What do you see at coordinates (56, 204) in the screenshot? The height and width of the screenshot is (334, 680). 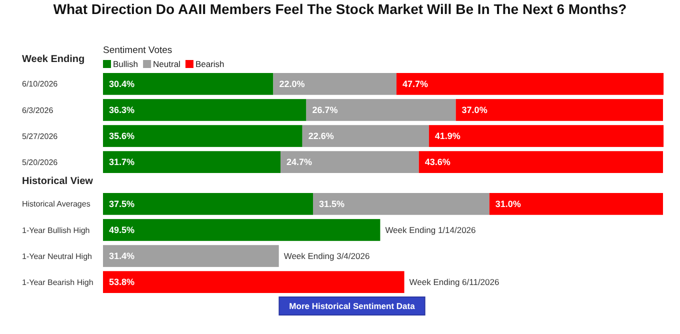 I see `y-tick-label: Historical Averages` at bounding box center [56, 204].